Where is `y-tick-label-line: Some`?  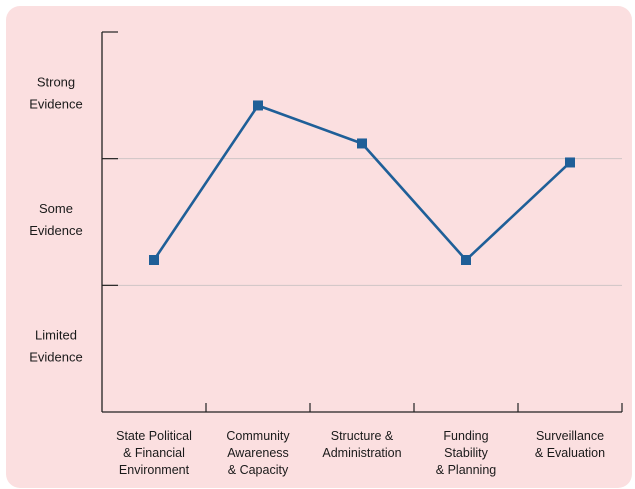
y-tick-label-line: Some is located at coordinates (56, 208).